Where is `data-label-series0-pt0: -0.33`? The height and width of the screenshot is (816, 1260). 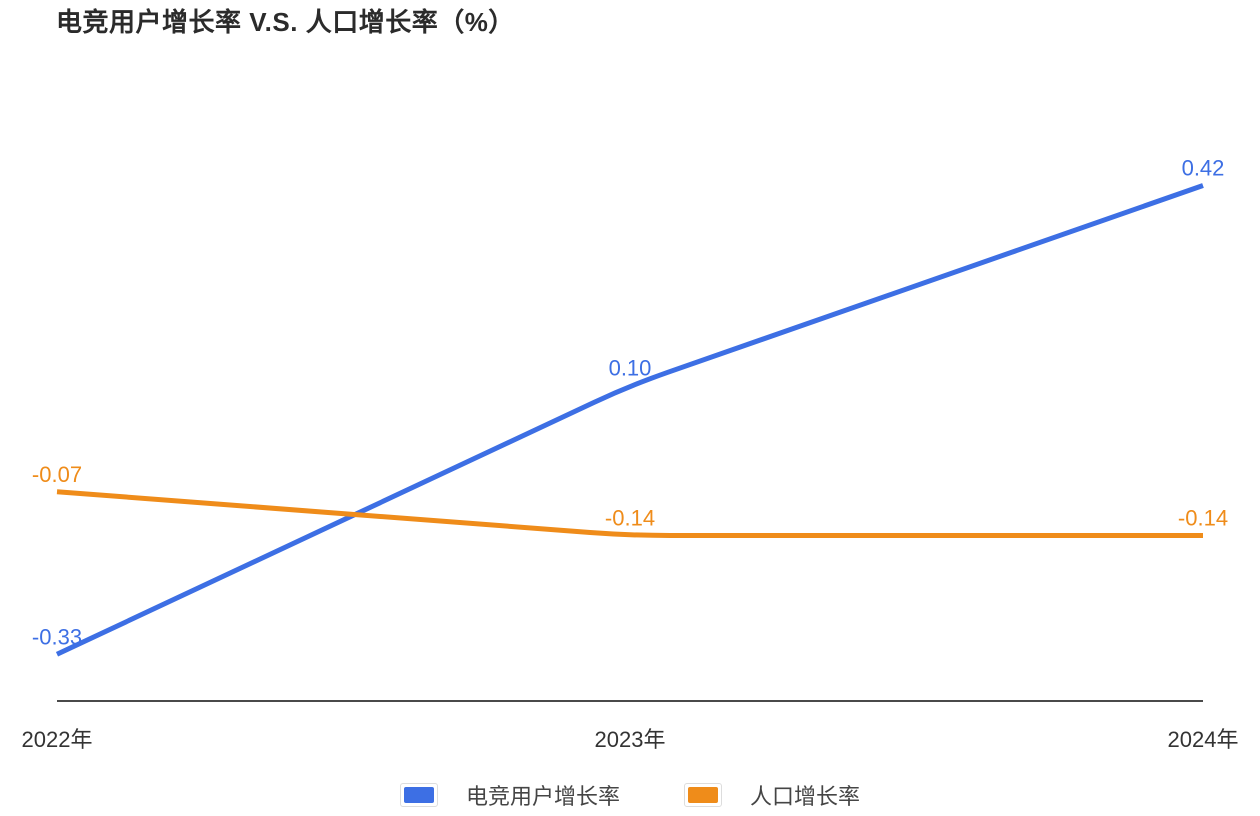 data-label-series0-pt0: -0.33 is located at coordinates (57, 636).